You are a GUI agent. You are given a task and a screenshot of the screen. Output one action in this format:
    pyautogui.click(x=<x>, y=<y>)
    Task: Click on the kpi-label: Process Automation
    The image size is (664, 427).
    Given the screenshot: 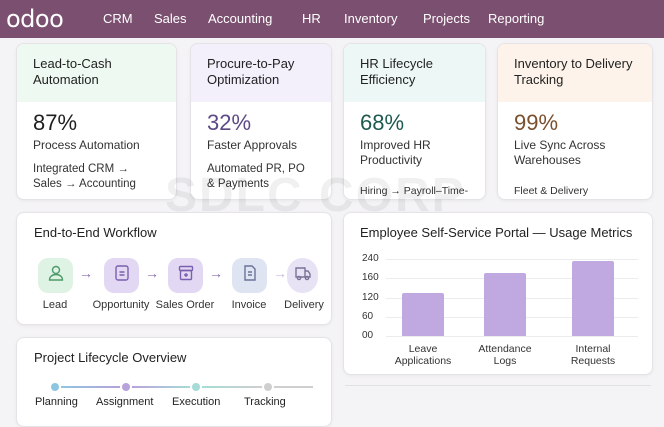 What is the action you would take?
    pyautogui.click(x=86, y=145)
    